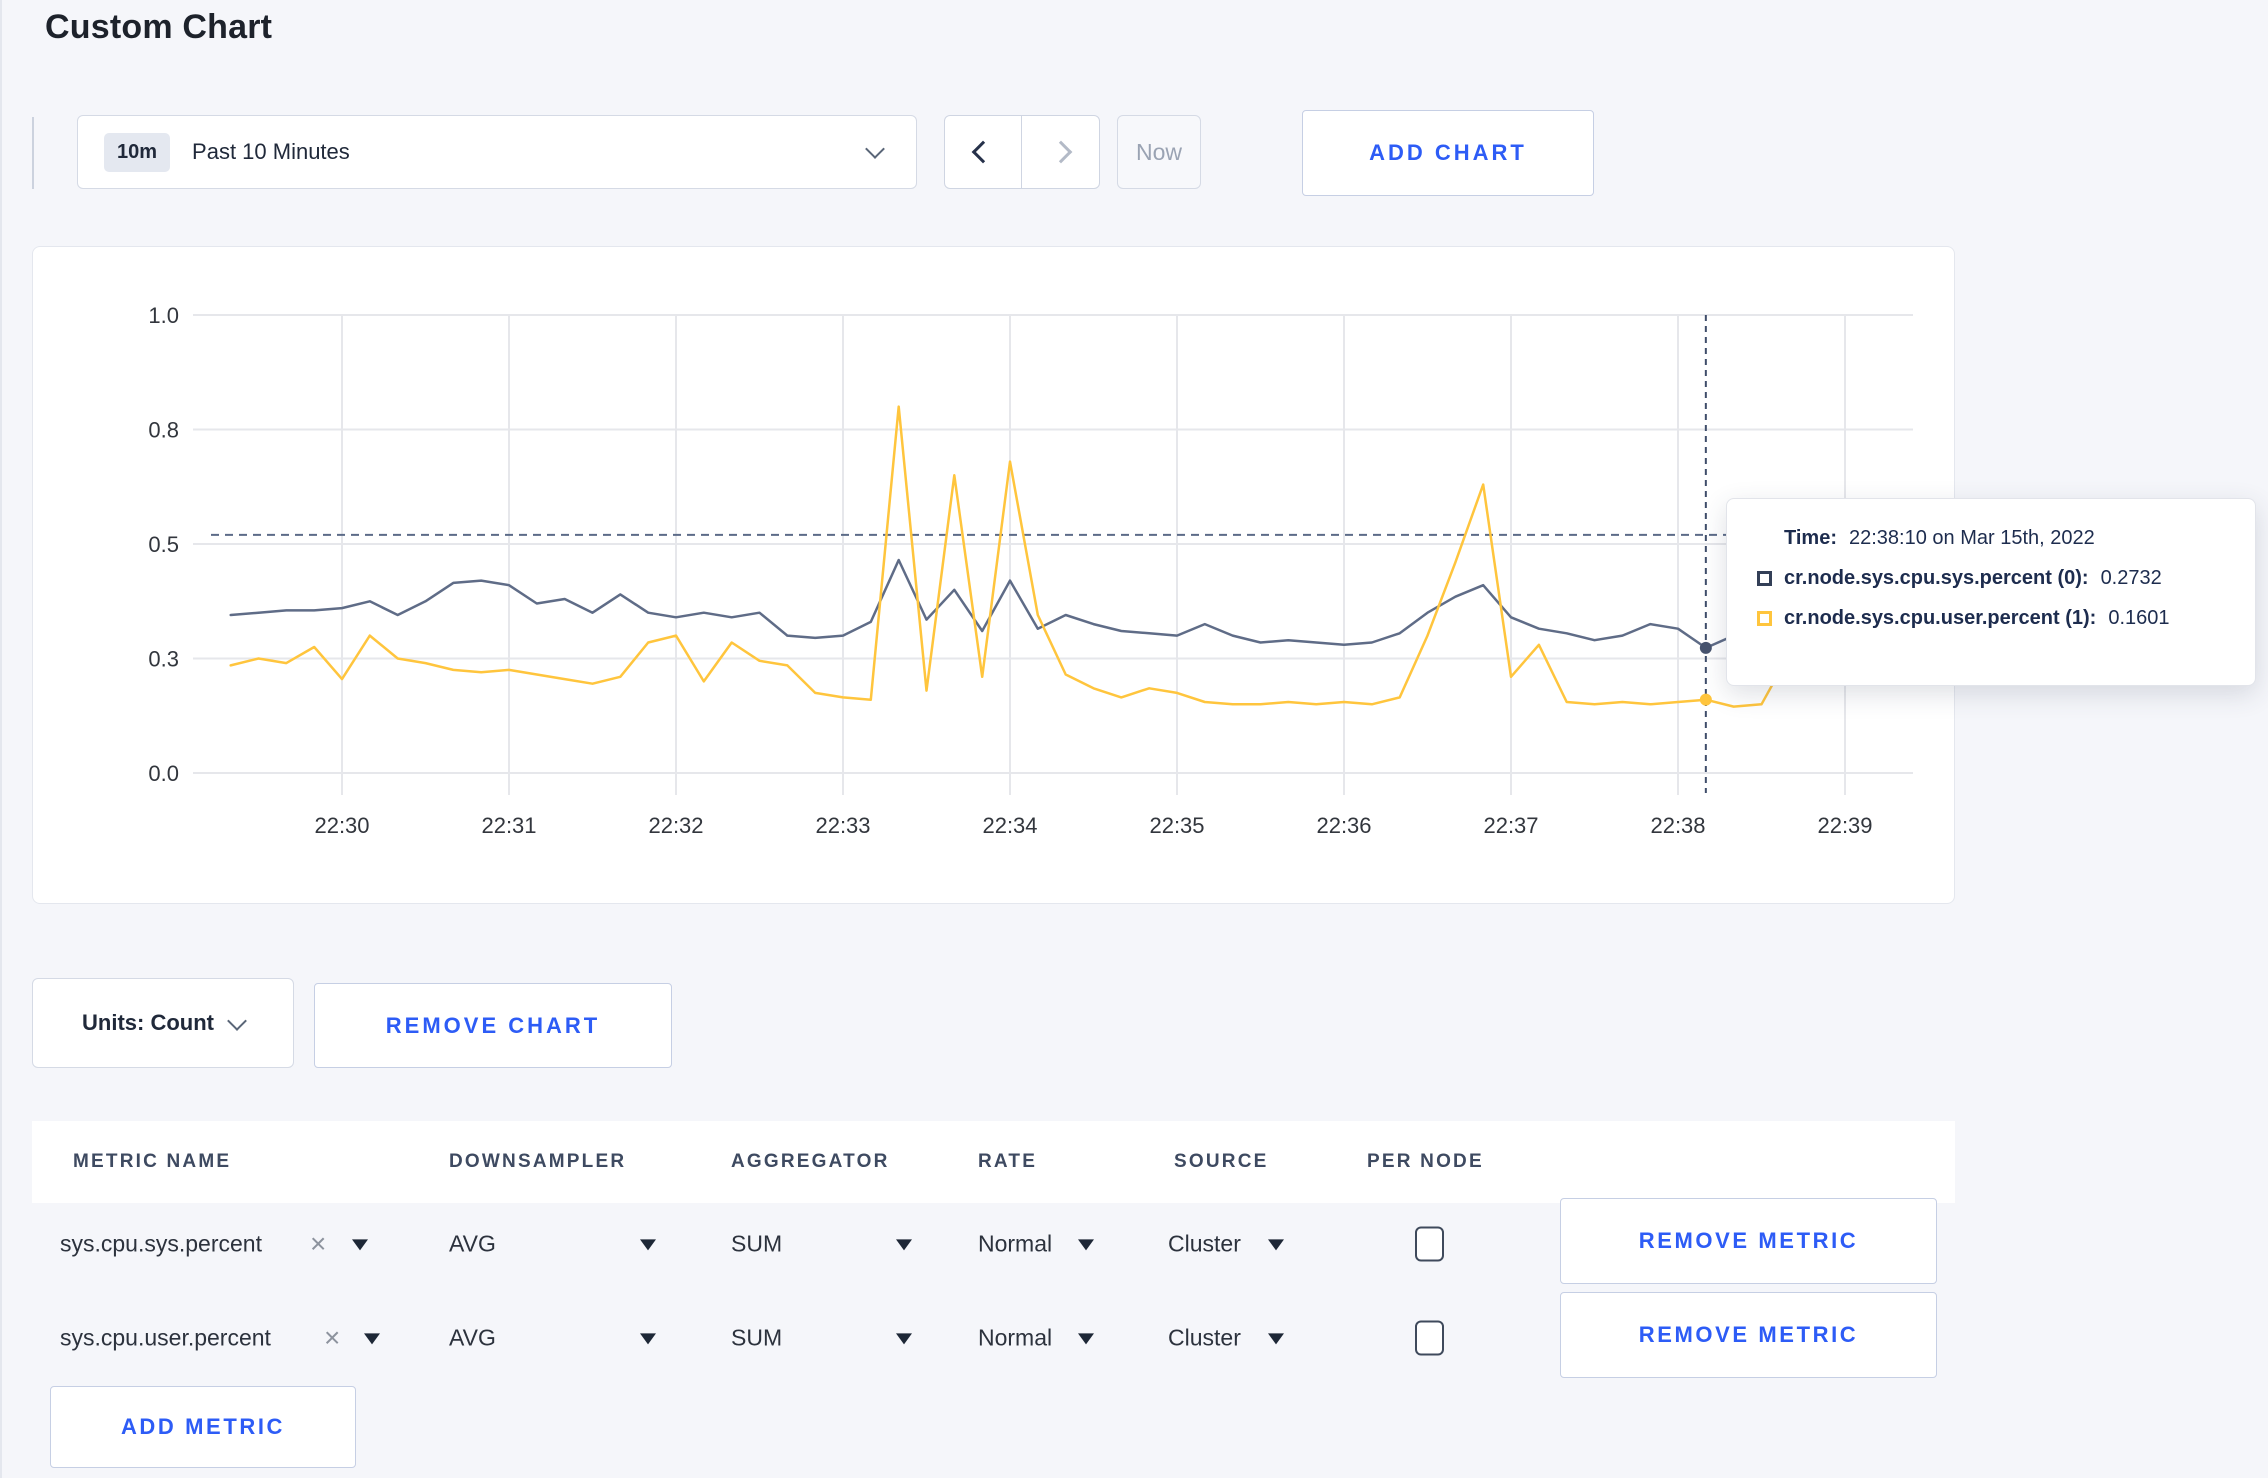  Describe the element at coordinates (1940, 618) in the screenshot. I see `tooltip-series-label: cr.node.sys.cpu.user.percent (1):` at that location.